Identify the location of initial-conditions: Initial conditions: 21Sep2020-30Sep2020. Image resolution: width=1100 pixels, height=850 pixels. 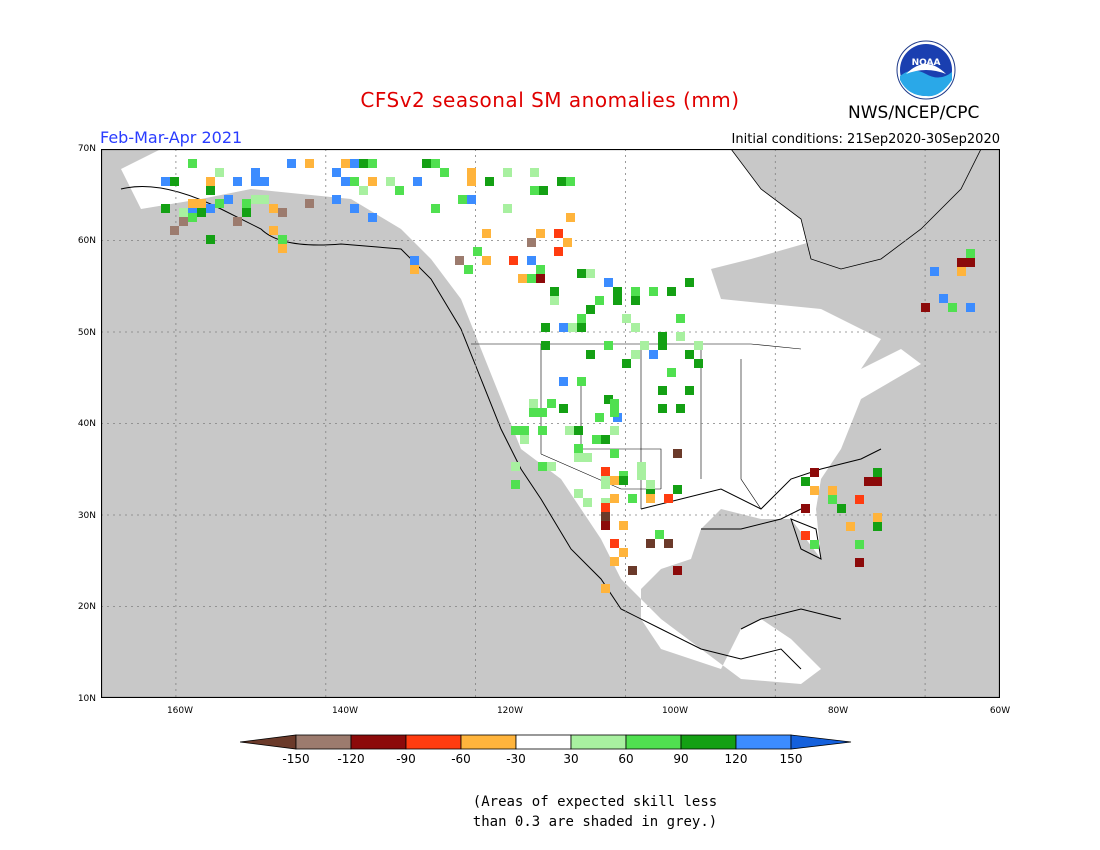
(865, 139).